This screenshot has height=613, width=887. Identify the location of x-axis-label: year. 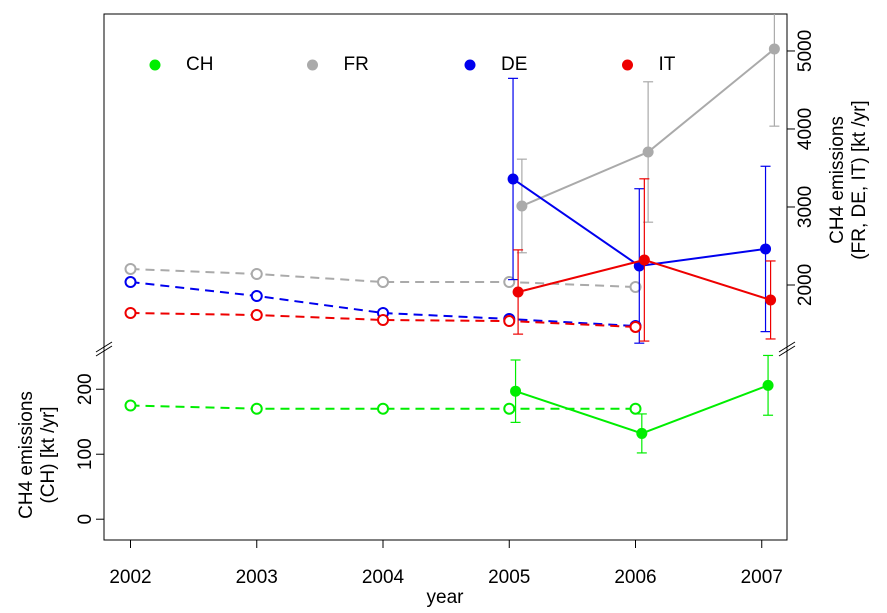
(446, 597).